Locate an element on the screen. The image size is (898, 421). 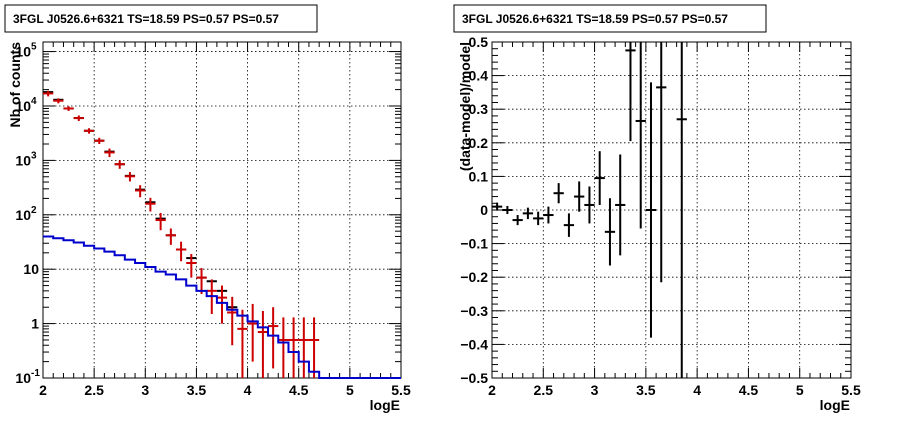
y-tick-label: 0.5 is located at coordinates (479, 42).